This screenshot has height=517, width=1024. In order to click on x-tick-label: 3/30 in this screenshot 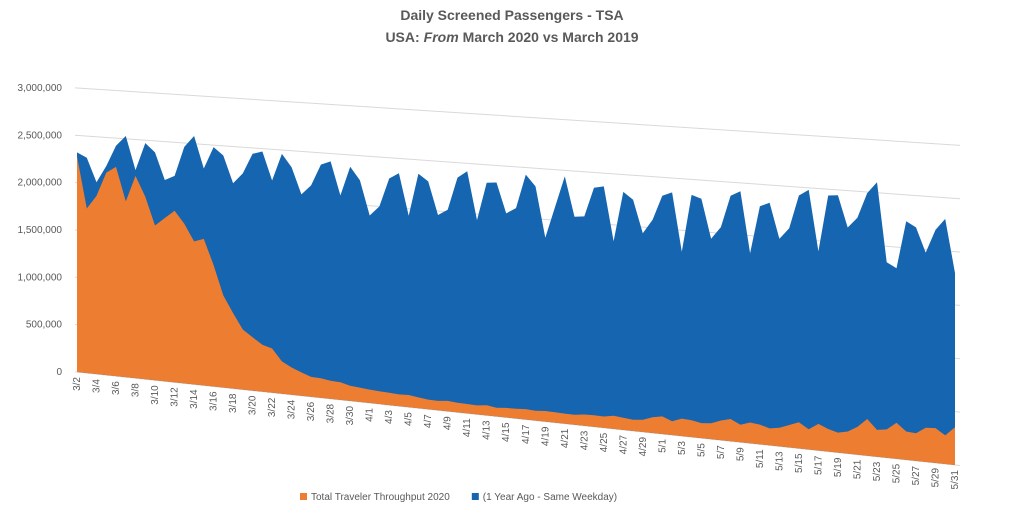, I will do `click(350, 416)`.